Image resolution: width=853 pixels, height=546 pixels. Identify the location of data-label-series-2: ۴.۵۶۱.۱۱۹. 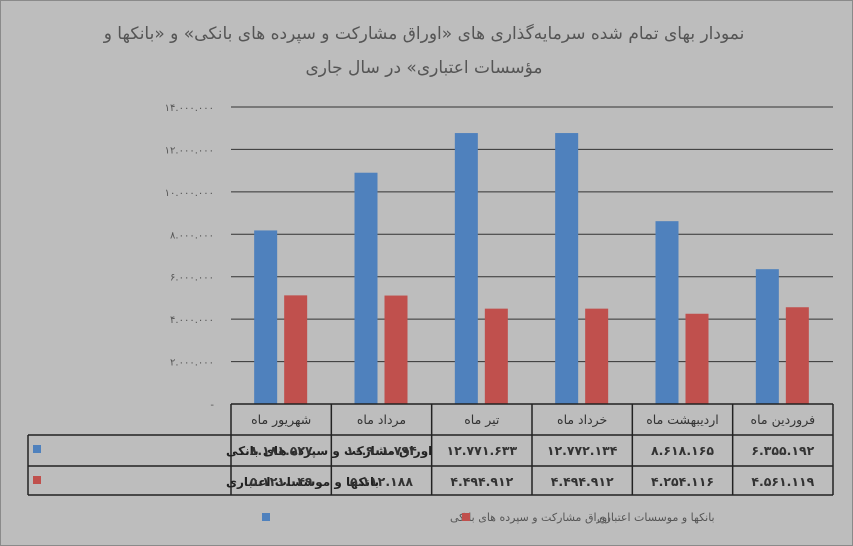
(782, 481).